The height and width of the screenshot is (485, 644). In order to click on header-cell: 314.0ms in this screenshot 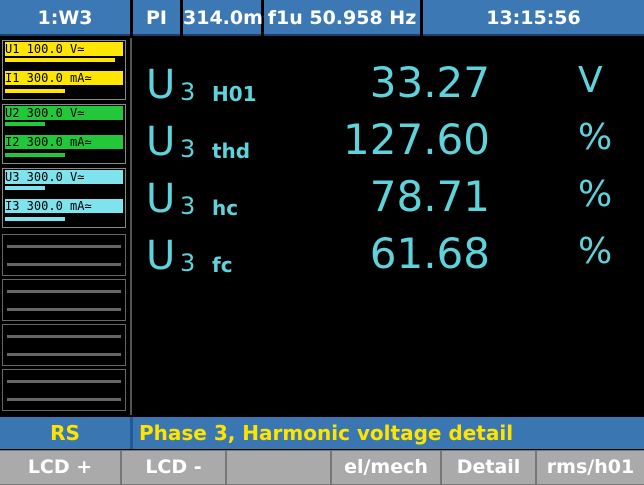, I will do `click(228, 18)`.